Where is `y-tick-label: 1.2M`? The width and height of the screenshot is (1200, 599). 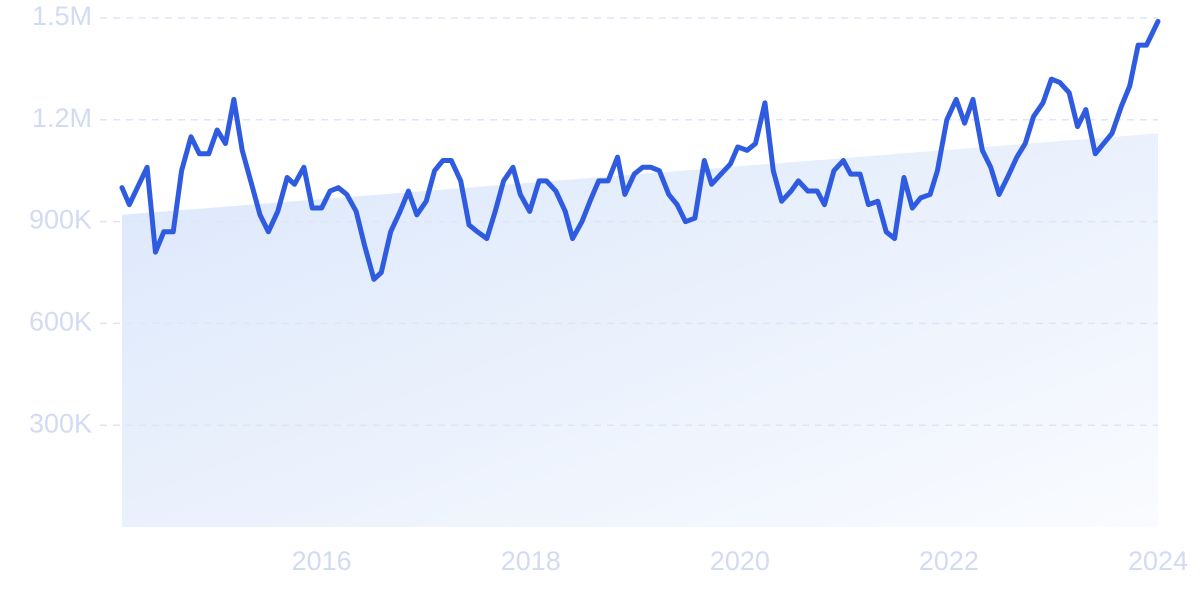
y-tick-label: 1.2M is located at coordinates (62, 118).